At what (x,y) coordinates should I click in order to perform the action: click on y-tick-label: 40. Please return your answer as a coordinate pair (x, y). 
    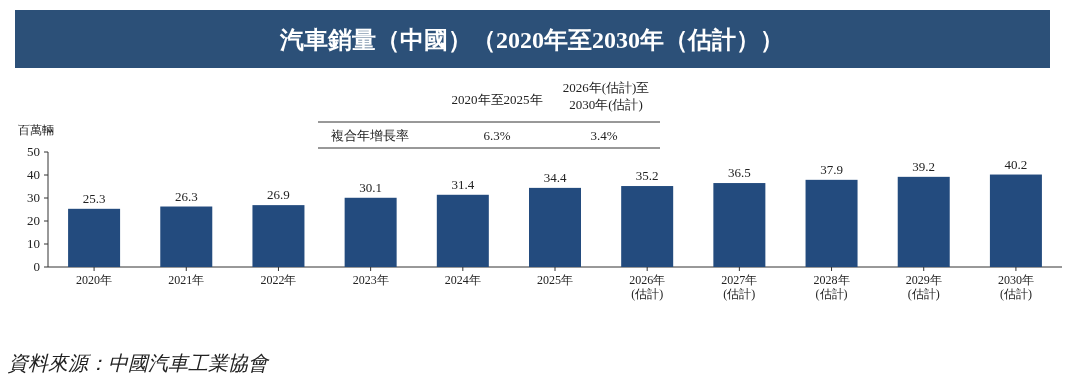
    Looking at the image, I should click on (33, 174).